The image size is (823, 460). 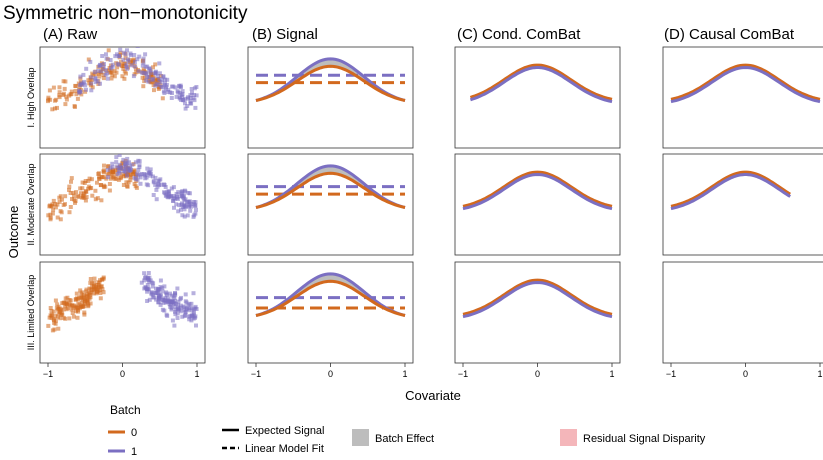 I want to click on row-label: III. Limited Overlap, so click(x=31, y=313).